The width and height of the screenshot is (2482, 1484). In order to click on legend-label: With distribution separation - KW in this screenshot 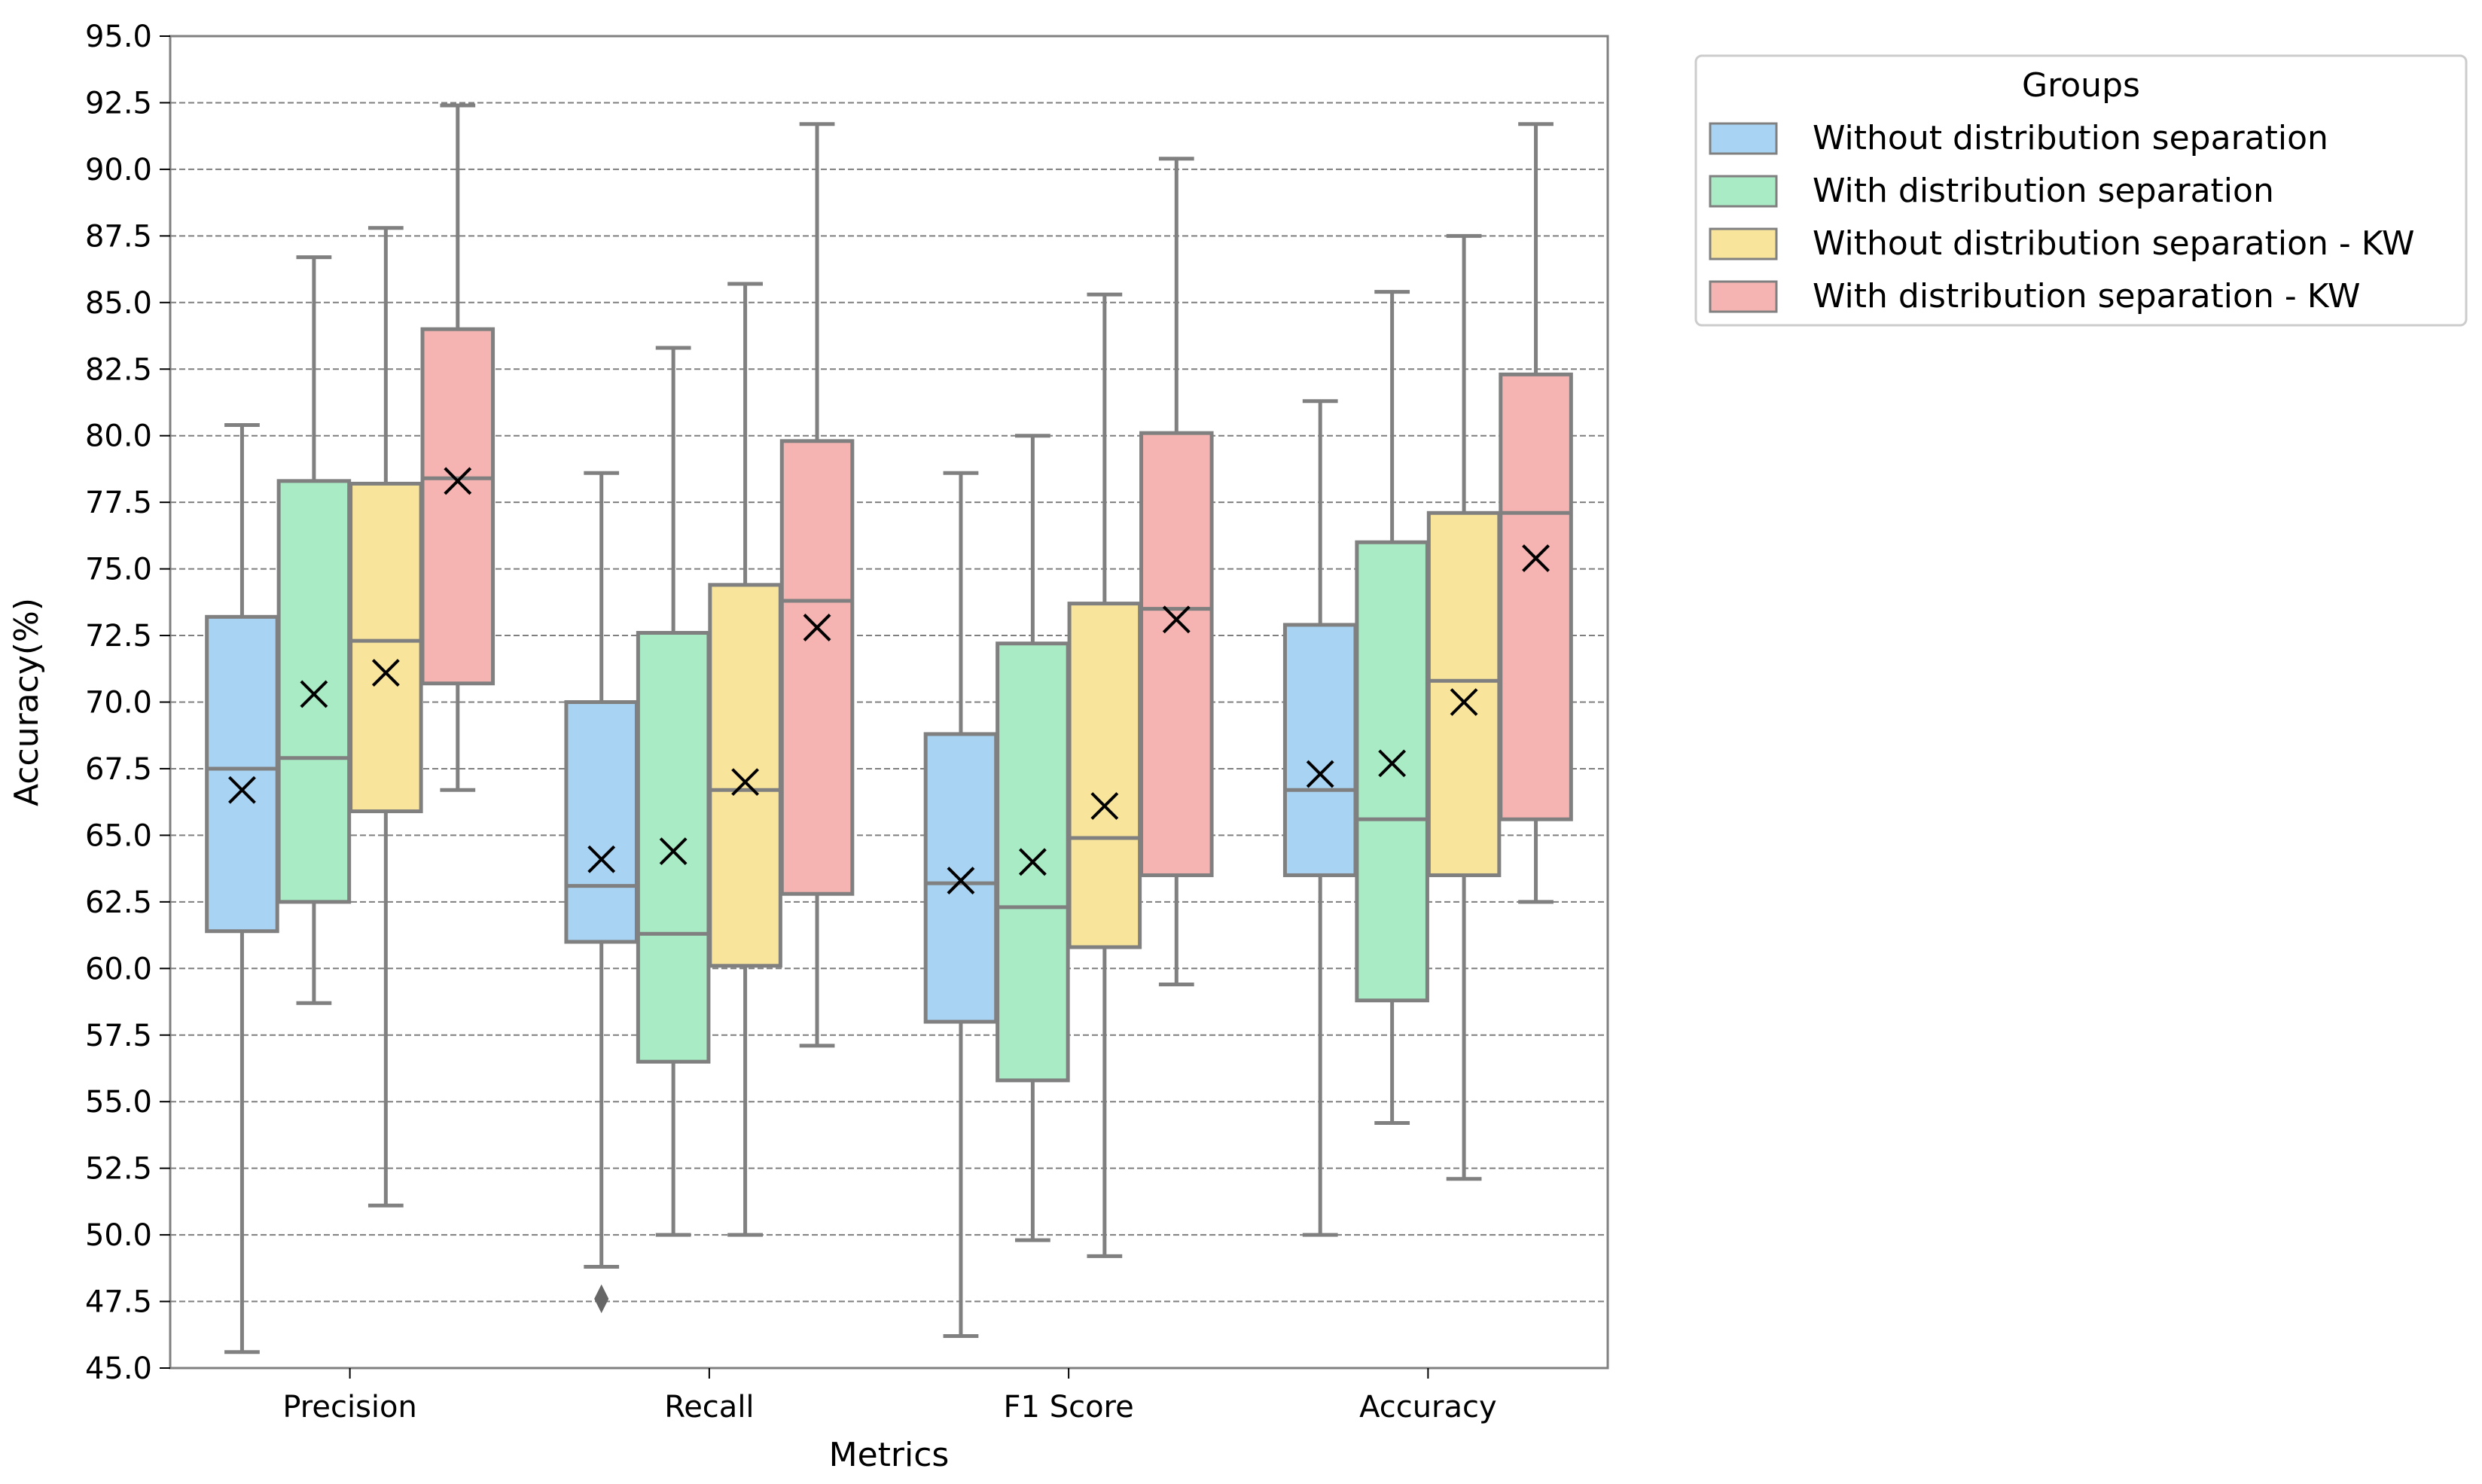, I will do `click(2086, 296)`.